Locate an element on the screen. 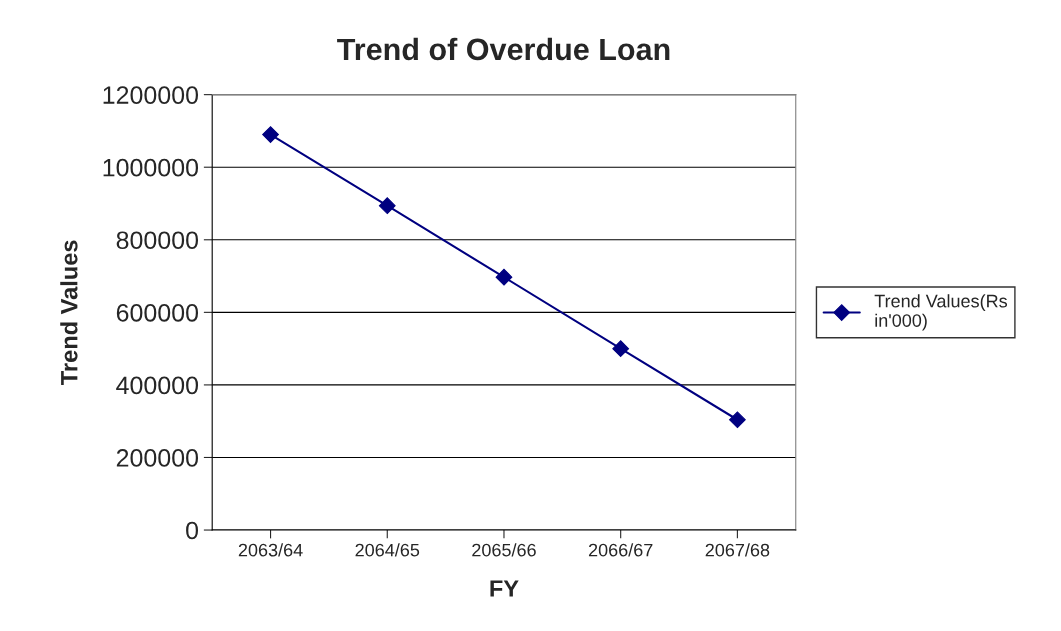 The height and width of the screenshot is (631, 1061). chart-title: Trend of Overdue Loan is located at coordinates (503, 49).